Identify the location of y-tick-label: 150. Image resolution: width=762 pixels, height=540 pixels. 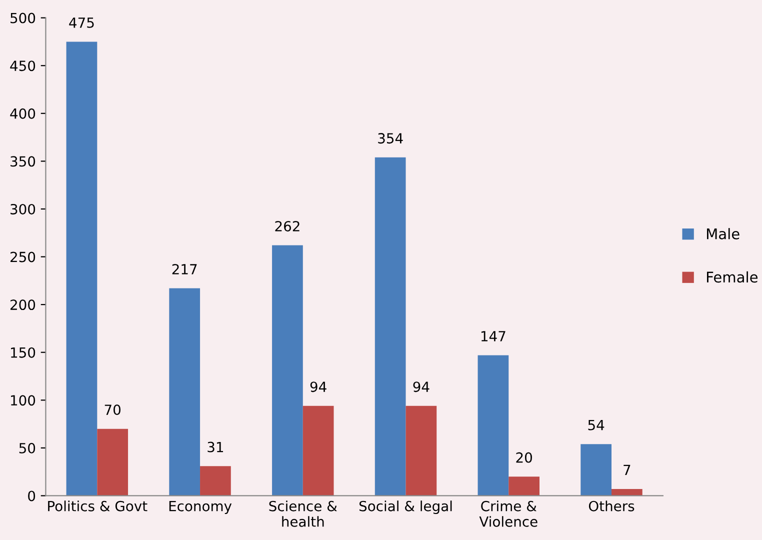
(23, 352).